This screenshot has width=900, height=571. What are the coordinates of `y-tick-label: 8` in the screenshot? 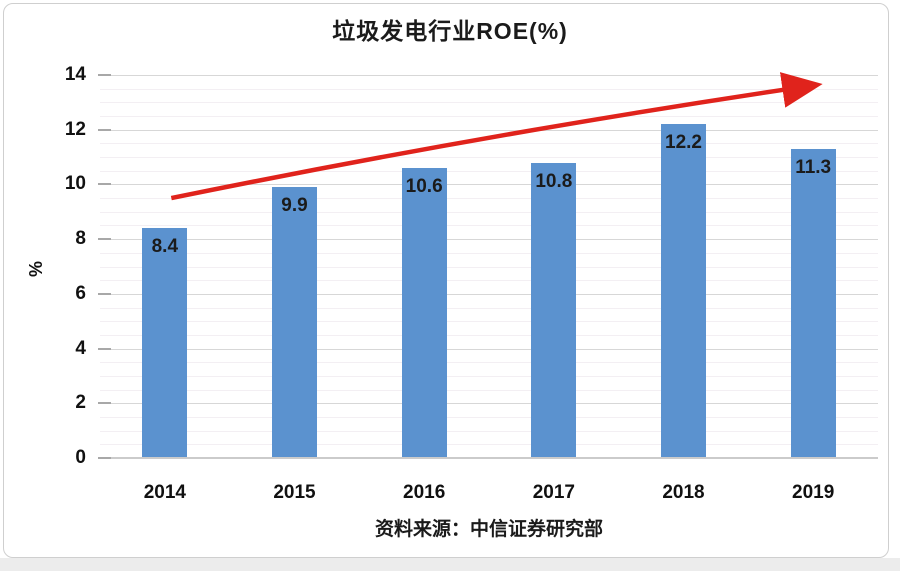 It's located at (80, 239).